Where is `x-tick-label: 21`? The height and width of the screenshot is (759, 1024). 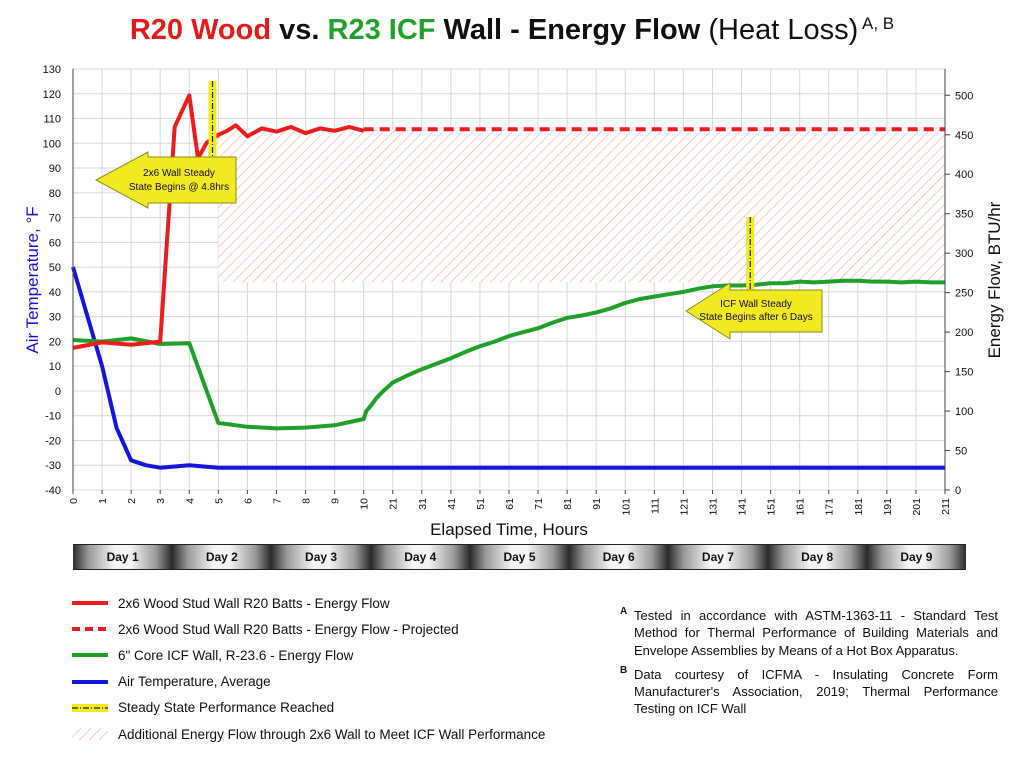
x-tick-label: 21 is located at coordinates (394, 504).